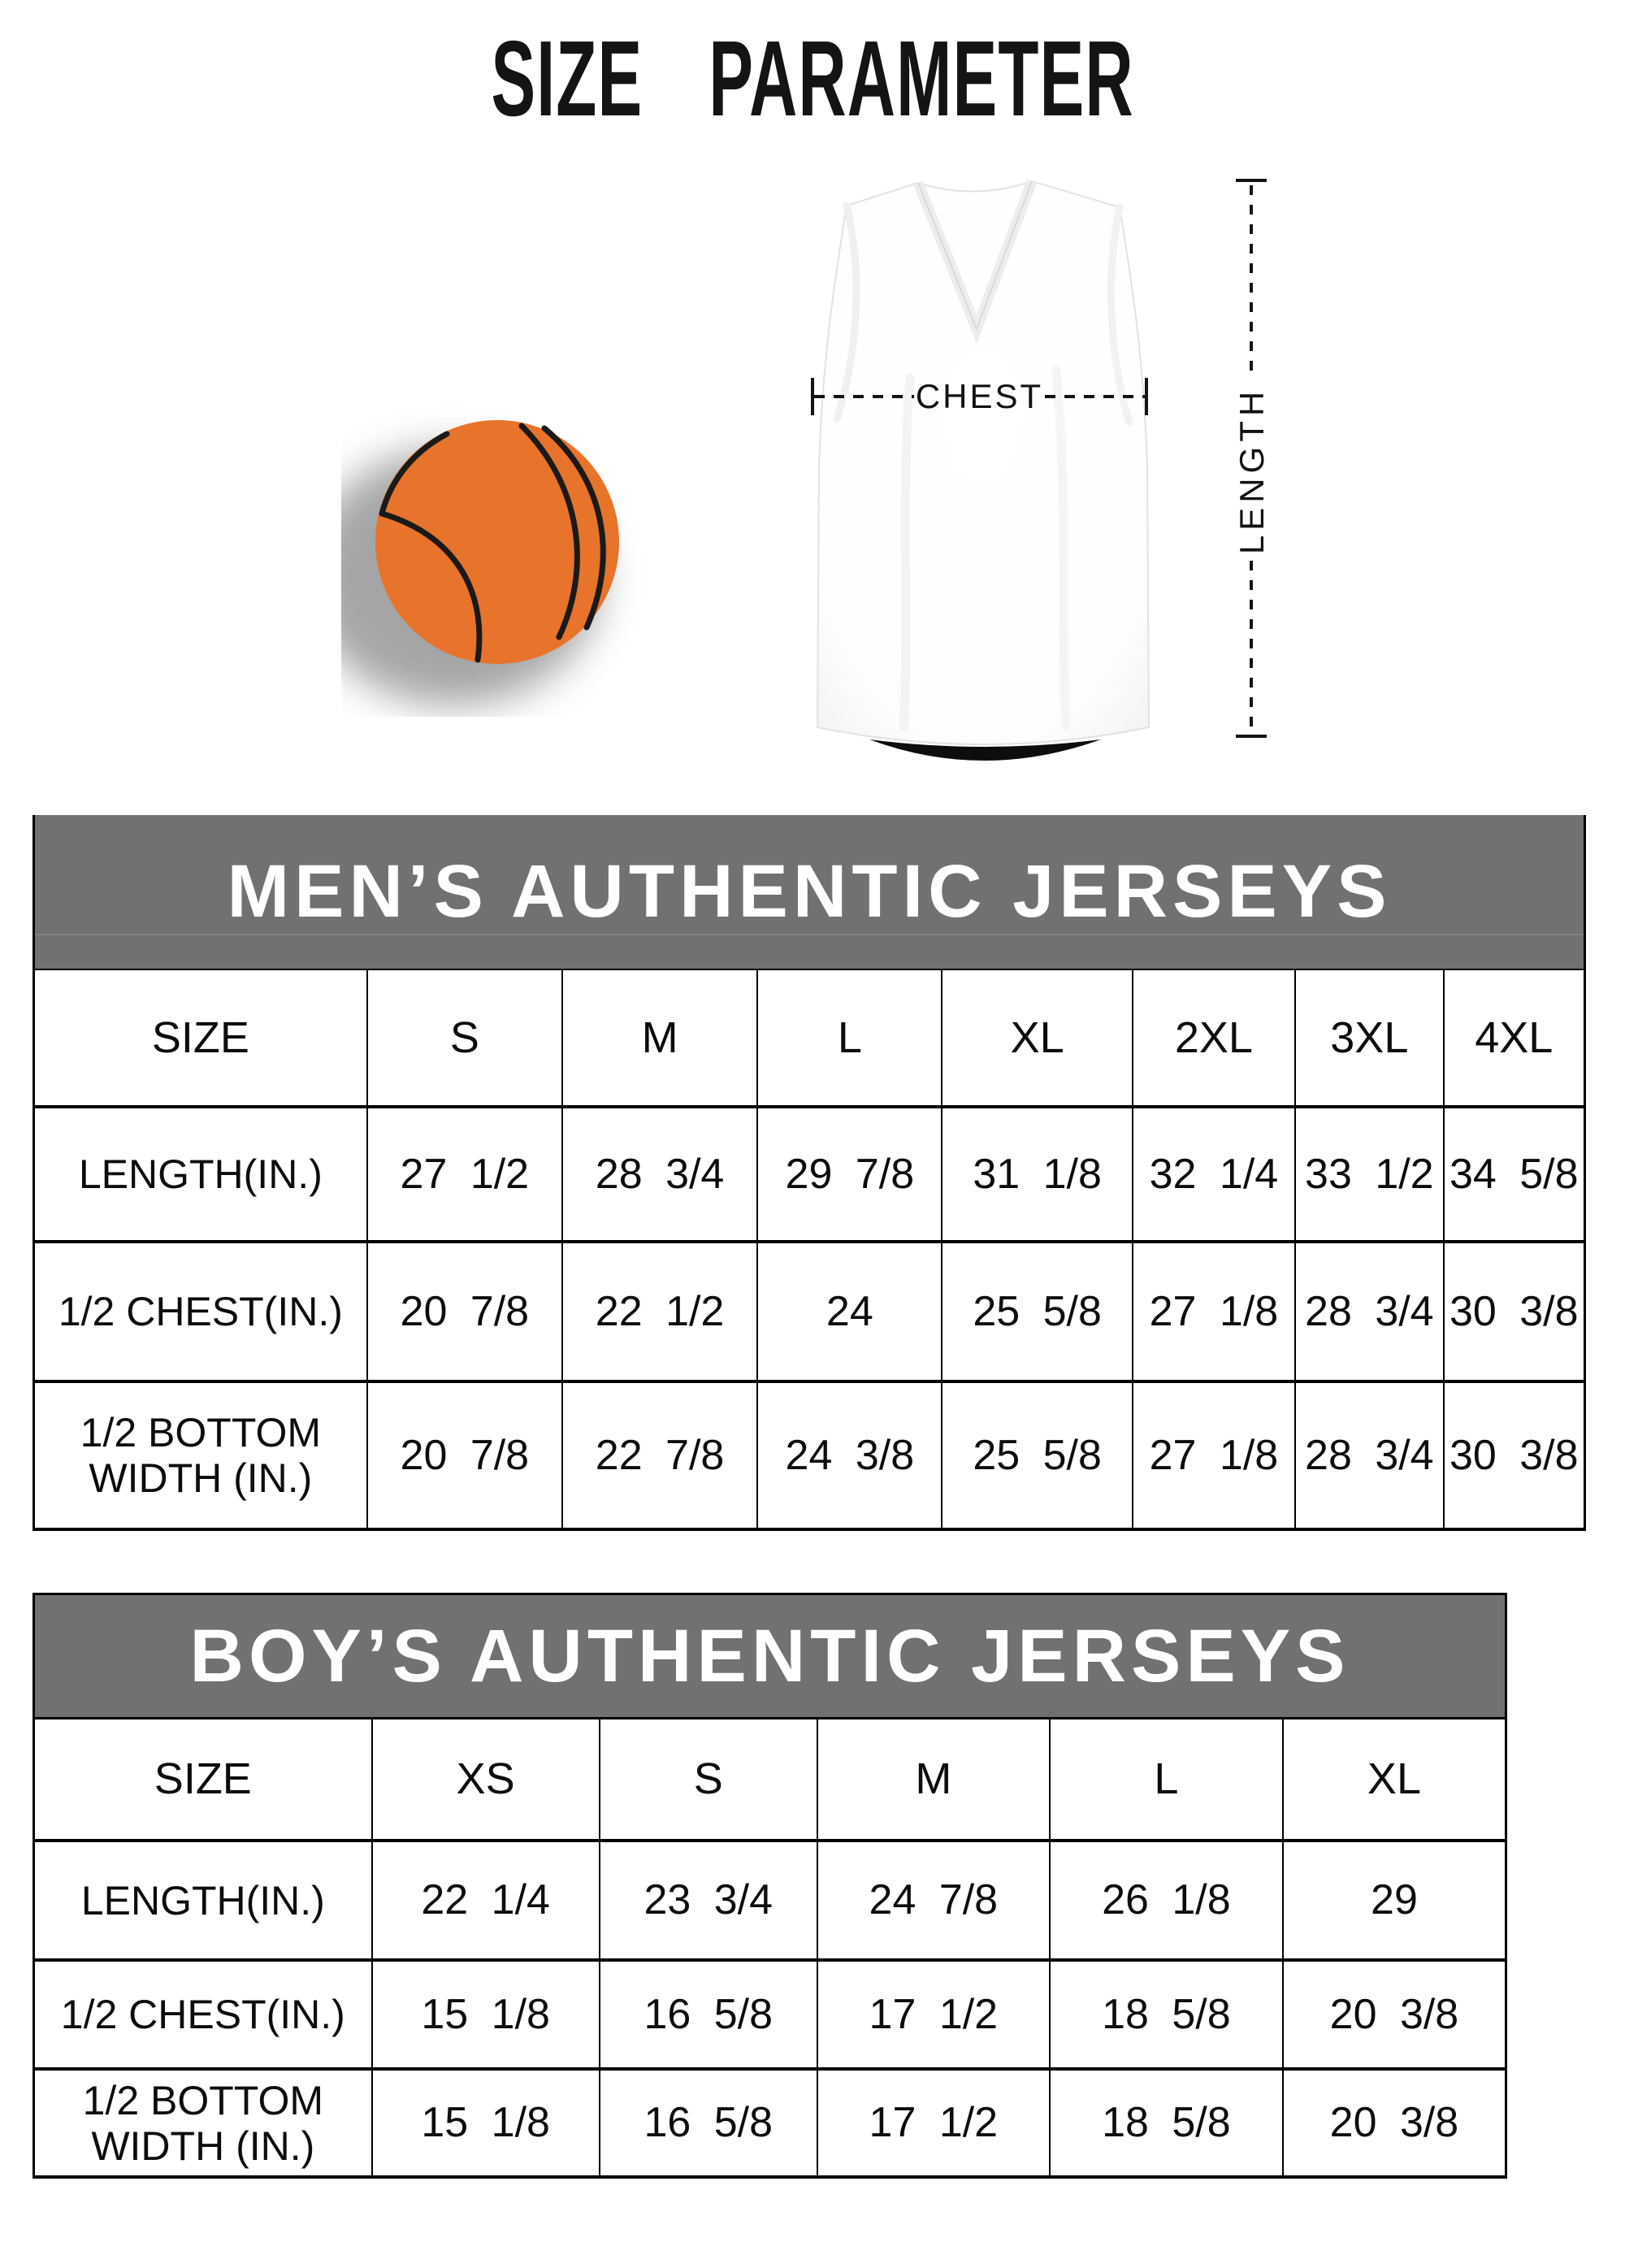 The height and width of the screenshot is (2268, 1625). Describe the element at coordinates (1251, 180) in the screenshot. I see `length-top-tick` at that location.